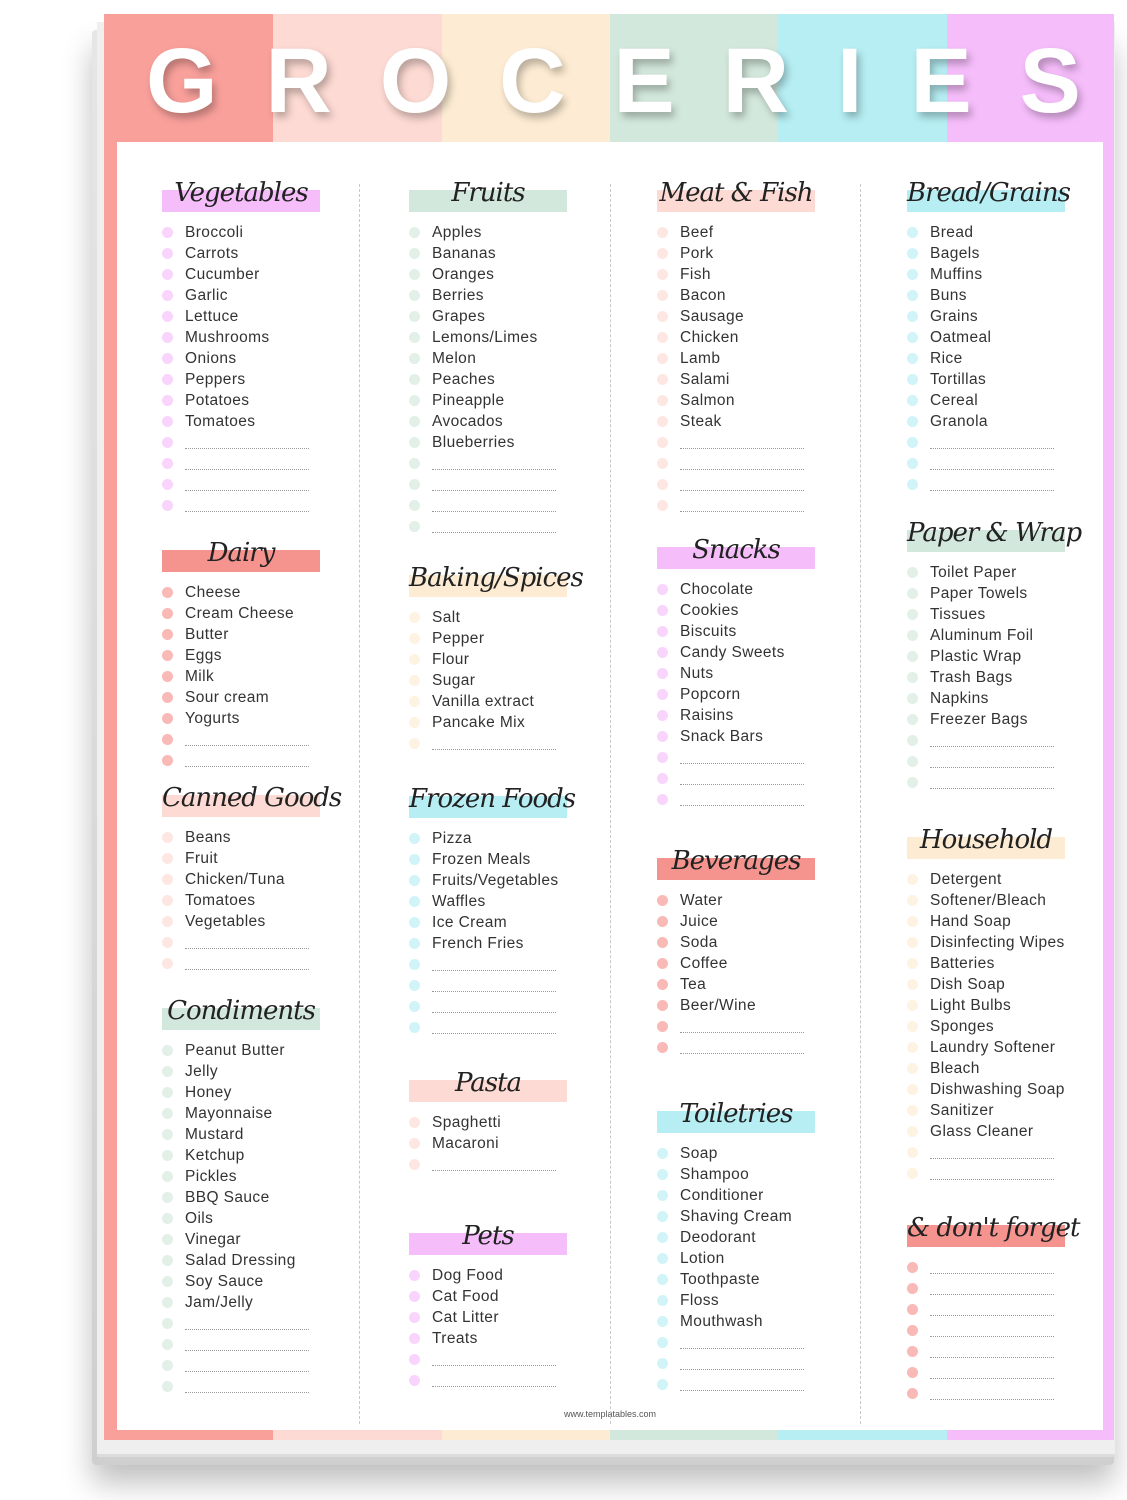 The width and height of the screenshot is (1127, 1500). What do you see at coordinates (1002, 232) in the screenshot?
I see `list-item: Bread` at bounding box center [1002, 232].